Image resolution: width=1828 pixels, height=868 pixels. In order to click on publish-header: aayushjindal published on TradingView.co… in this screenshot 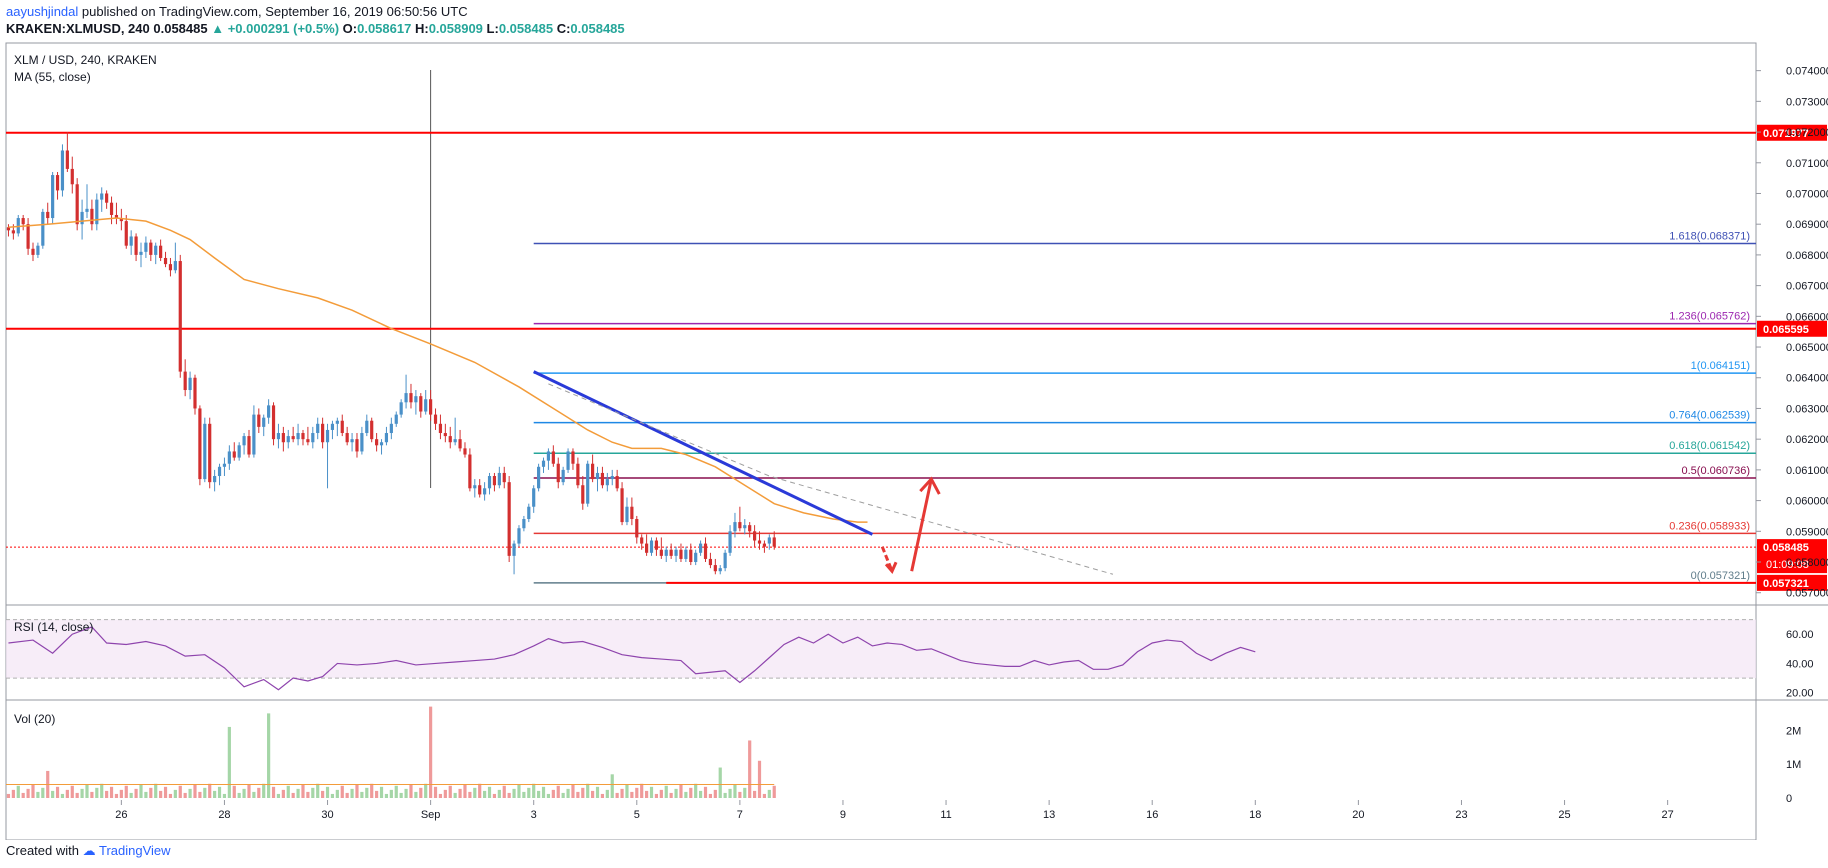, I will do `click(237, 12)`.